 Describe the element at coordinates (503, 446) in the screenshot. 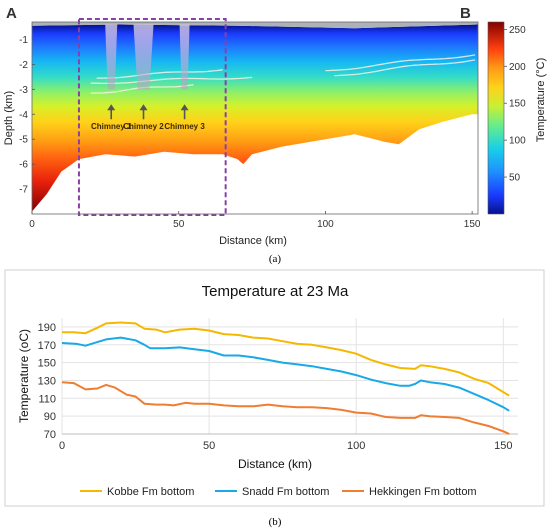

I see `chart-b-x-tick-label: 150` at that location.